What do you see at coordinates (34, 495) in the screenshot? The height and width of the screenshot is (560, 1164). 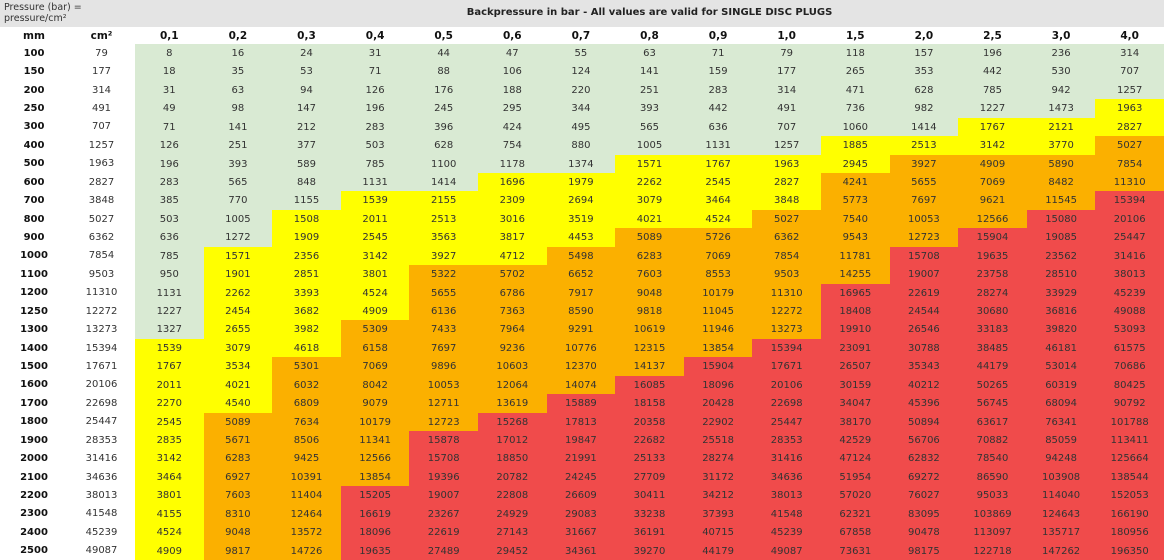 I see `diameter-mm: 2200` at bounding box center [34, 495].